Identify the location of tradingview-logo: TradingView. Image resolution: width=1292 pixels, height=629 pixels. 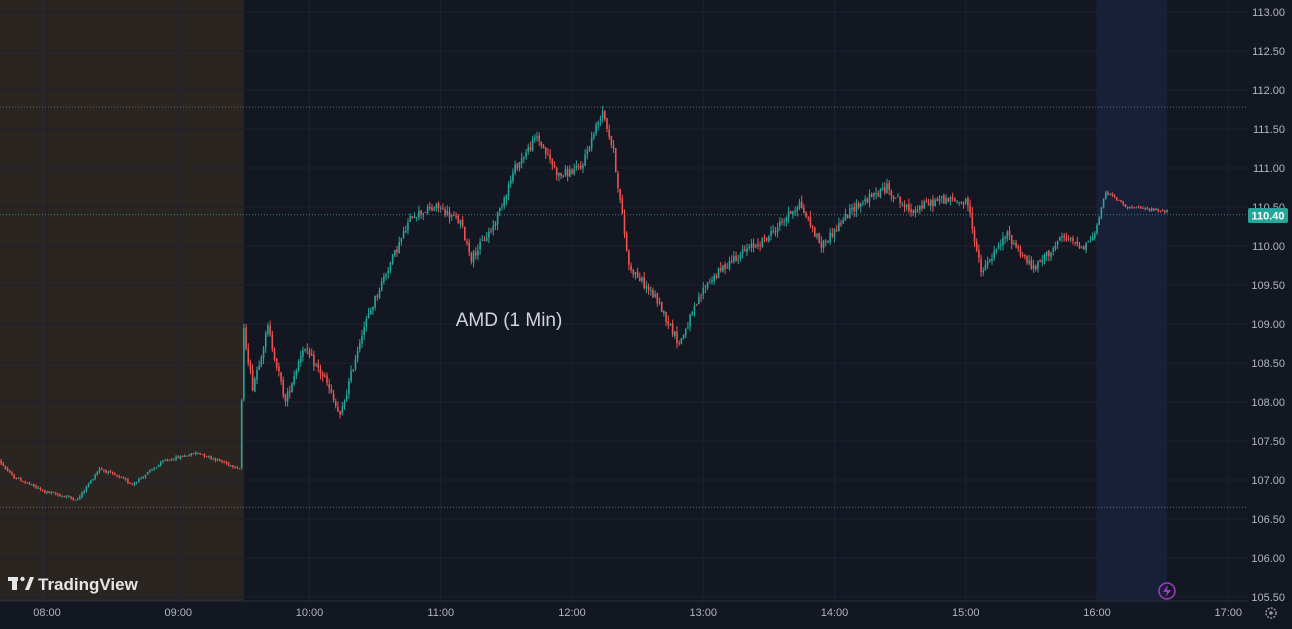
(73, 584).